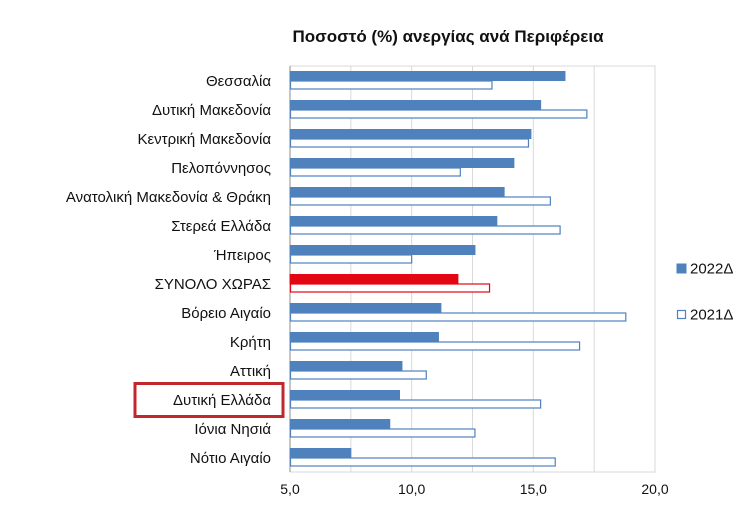 The width and height of the screenshot is (750, 518). I want to click on category-label: Ιόνια Νησιά, so click(232, 429).